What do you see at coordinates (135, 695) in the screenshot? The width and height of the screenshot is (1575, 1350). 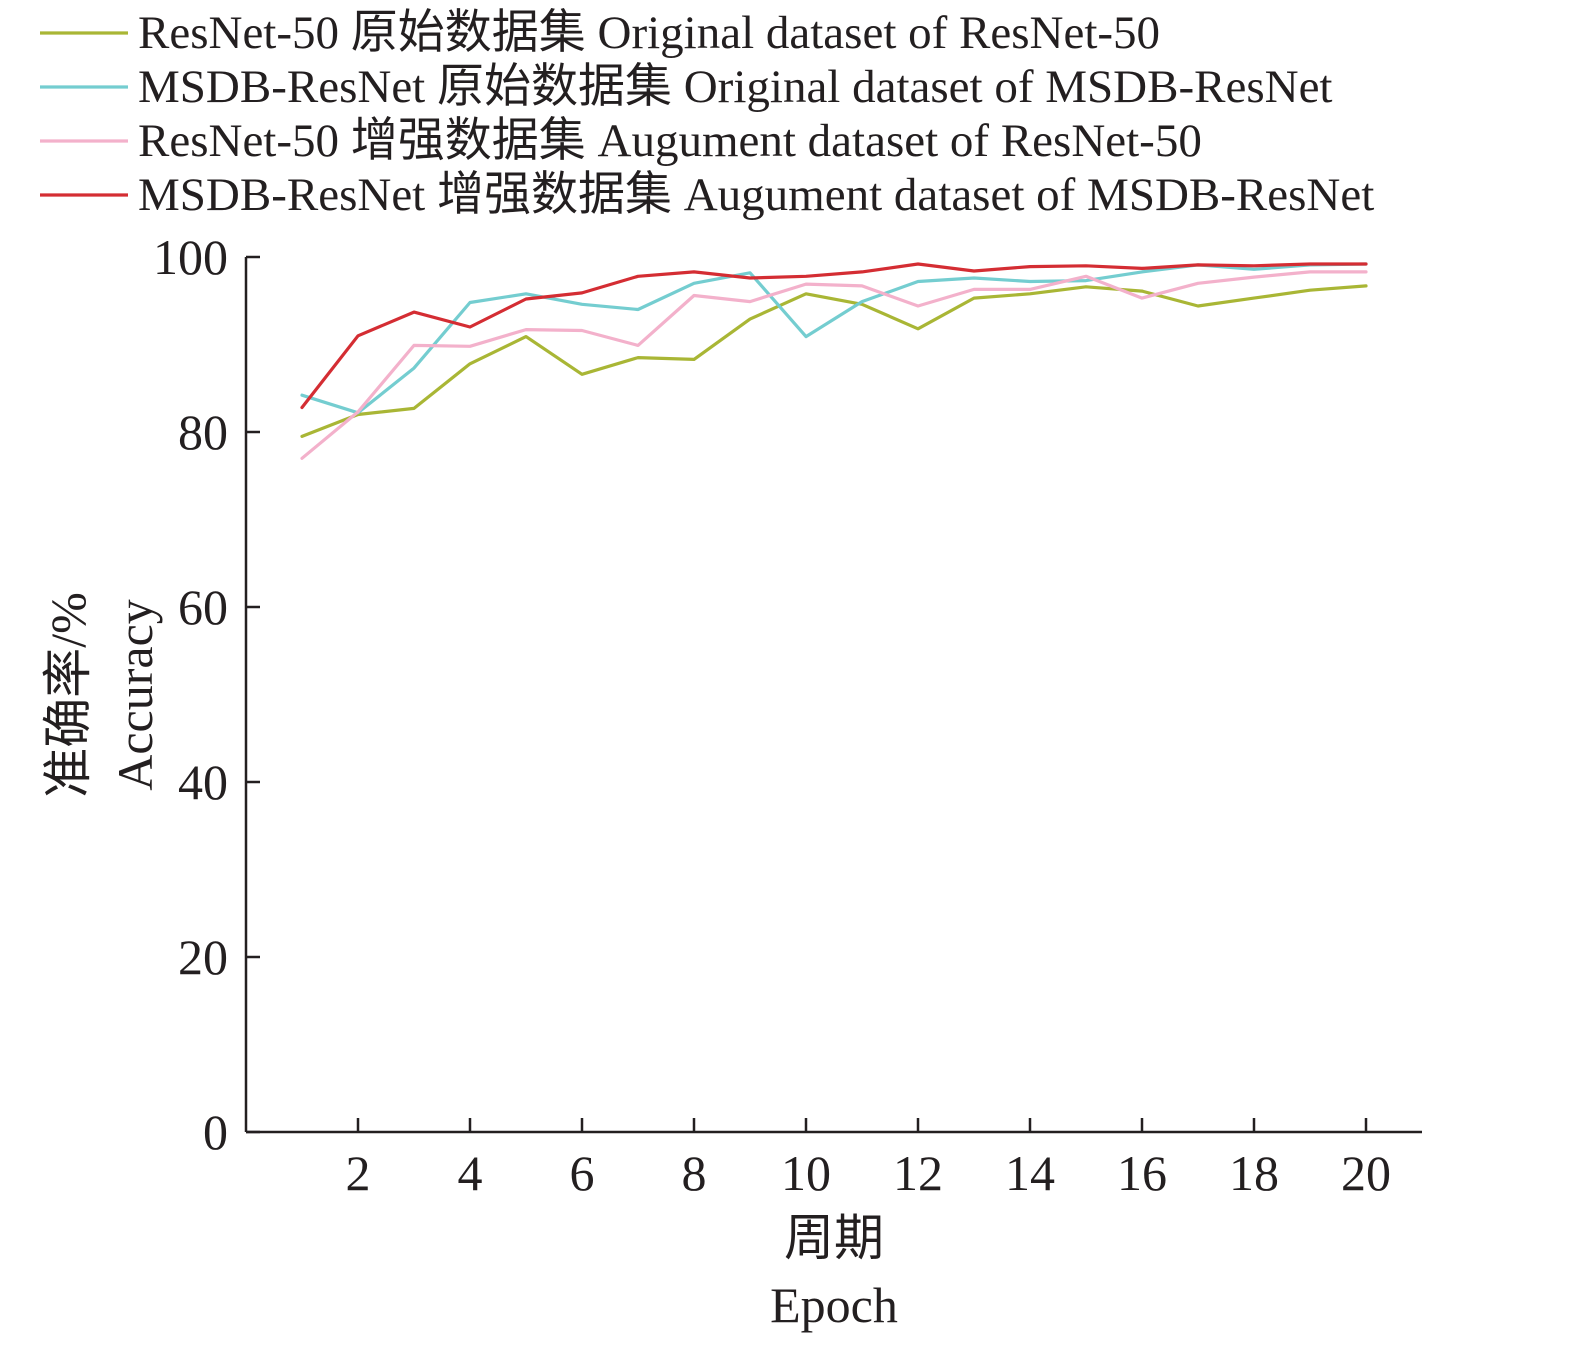 I see `y-axis-title-english: Accuracy` at bounding box center [135, 695].